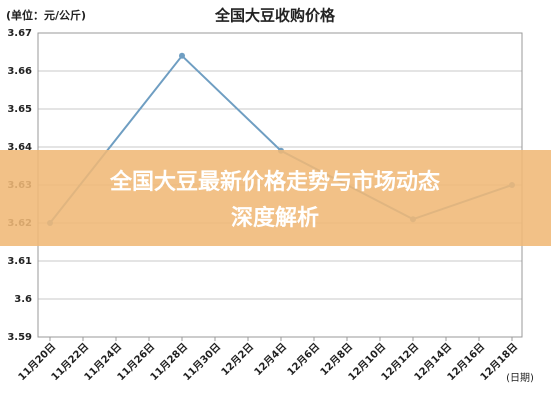 The image size is (551, 400). Describe the element at coordinates (19, 33) in the screenshot. I see `y-tick-label: 3.67` at that location.